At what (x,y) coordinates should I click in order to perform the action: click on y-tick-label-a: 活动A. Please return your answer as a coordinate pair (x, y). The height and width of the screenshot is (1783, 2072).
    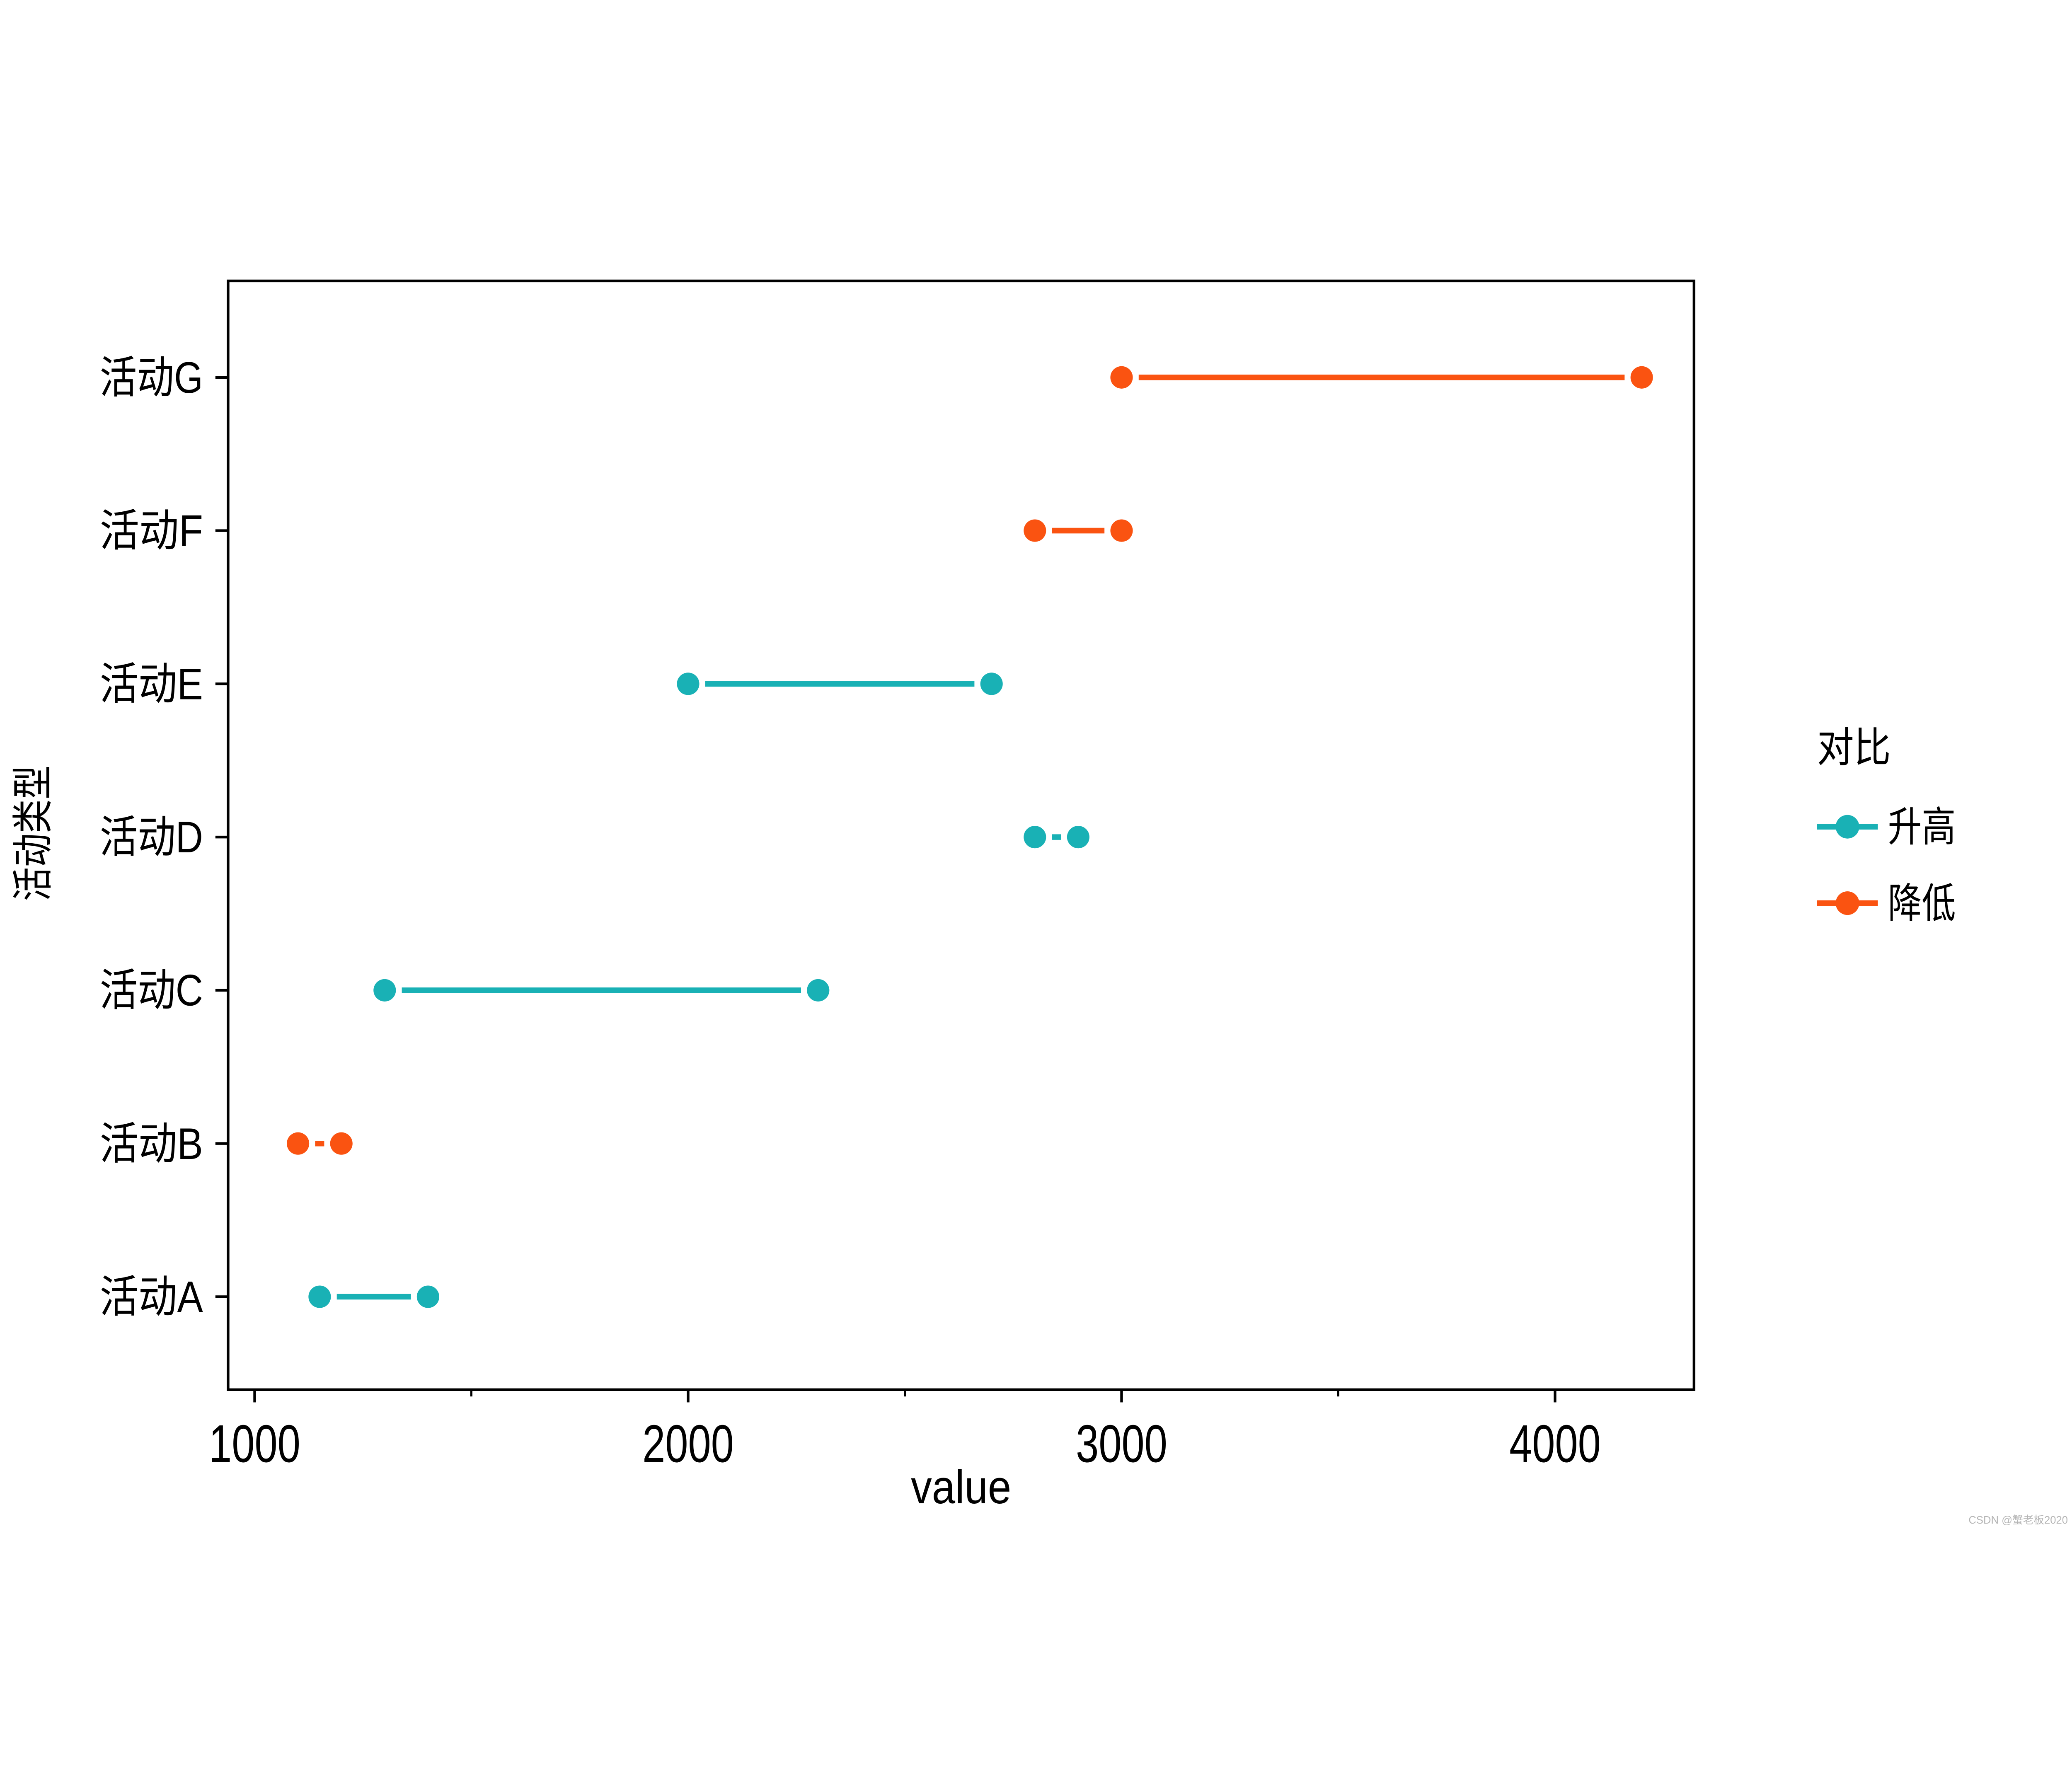
    Looking at the image, I should click on (151, 1297).